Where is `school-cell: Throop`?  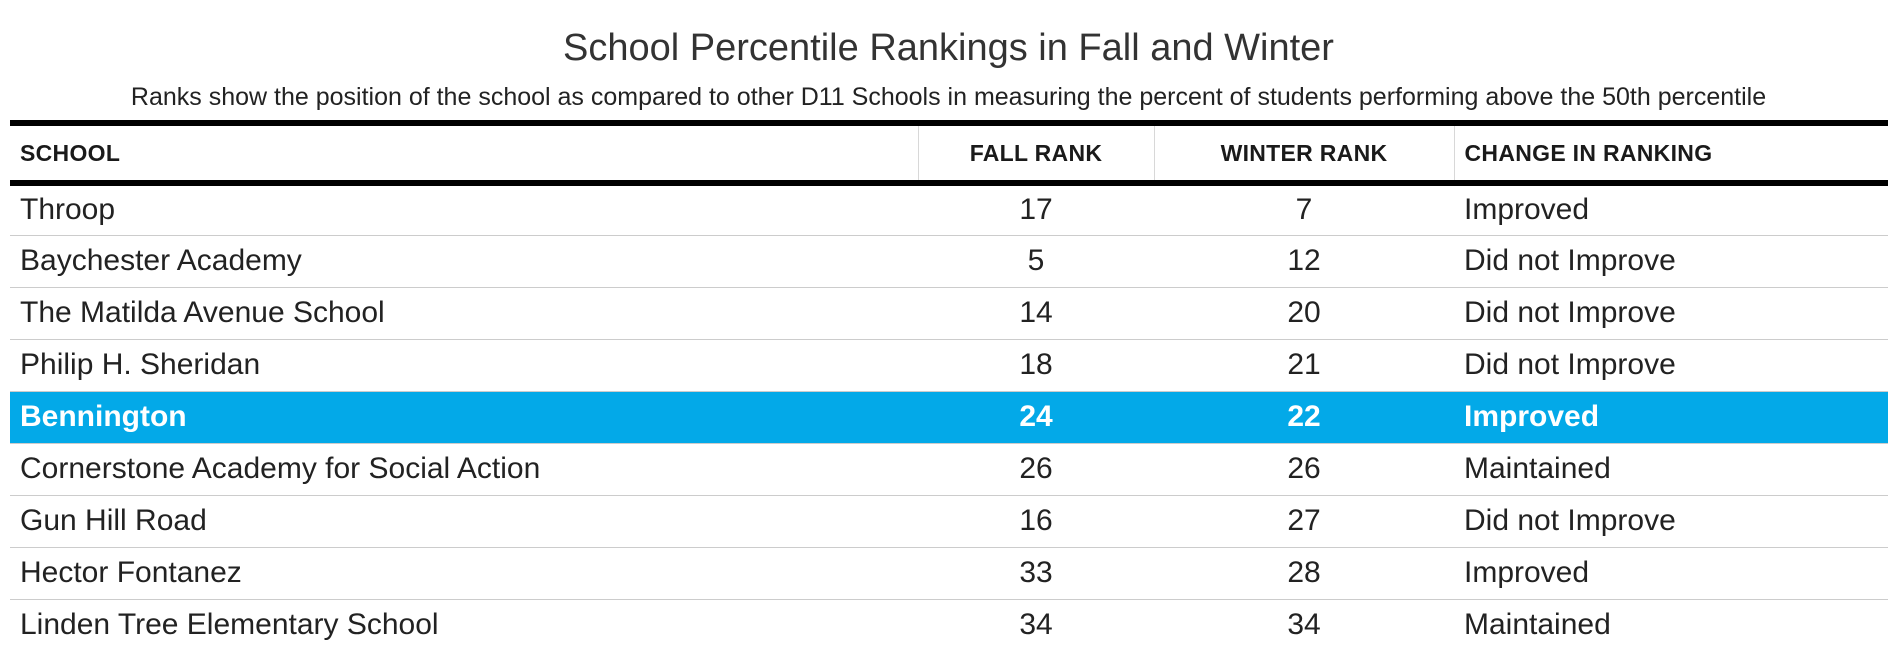
school-cell: Throop is located at coordinates (68, 210).